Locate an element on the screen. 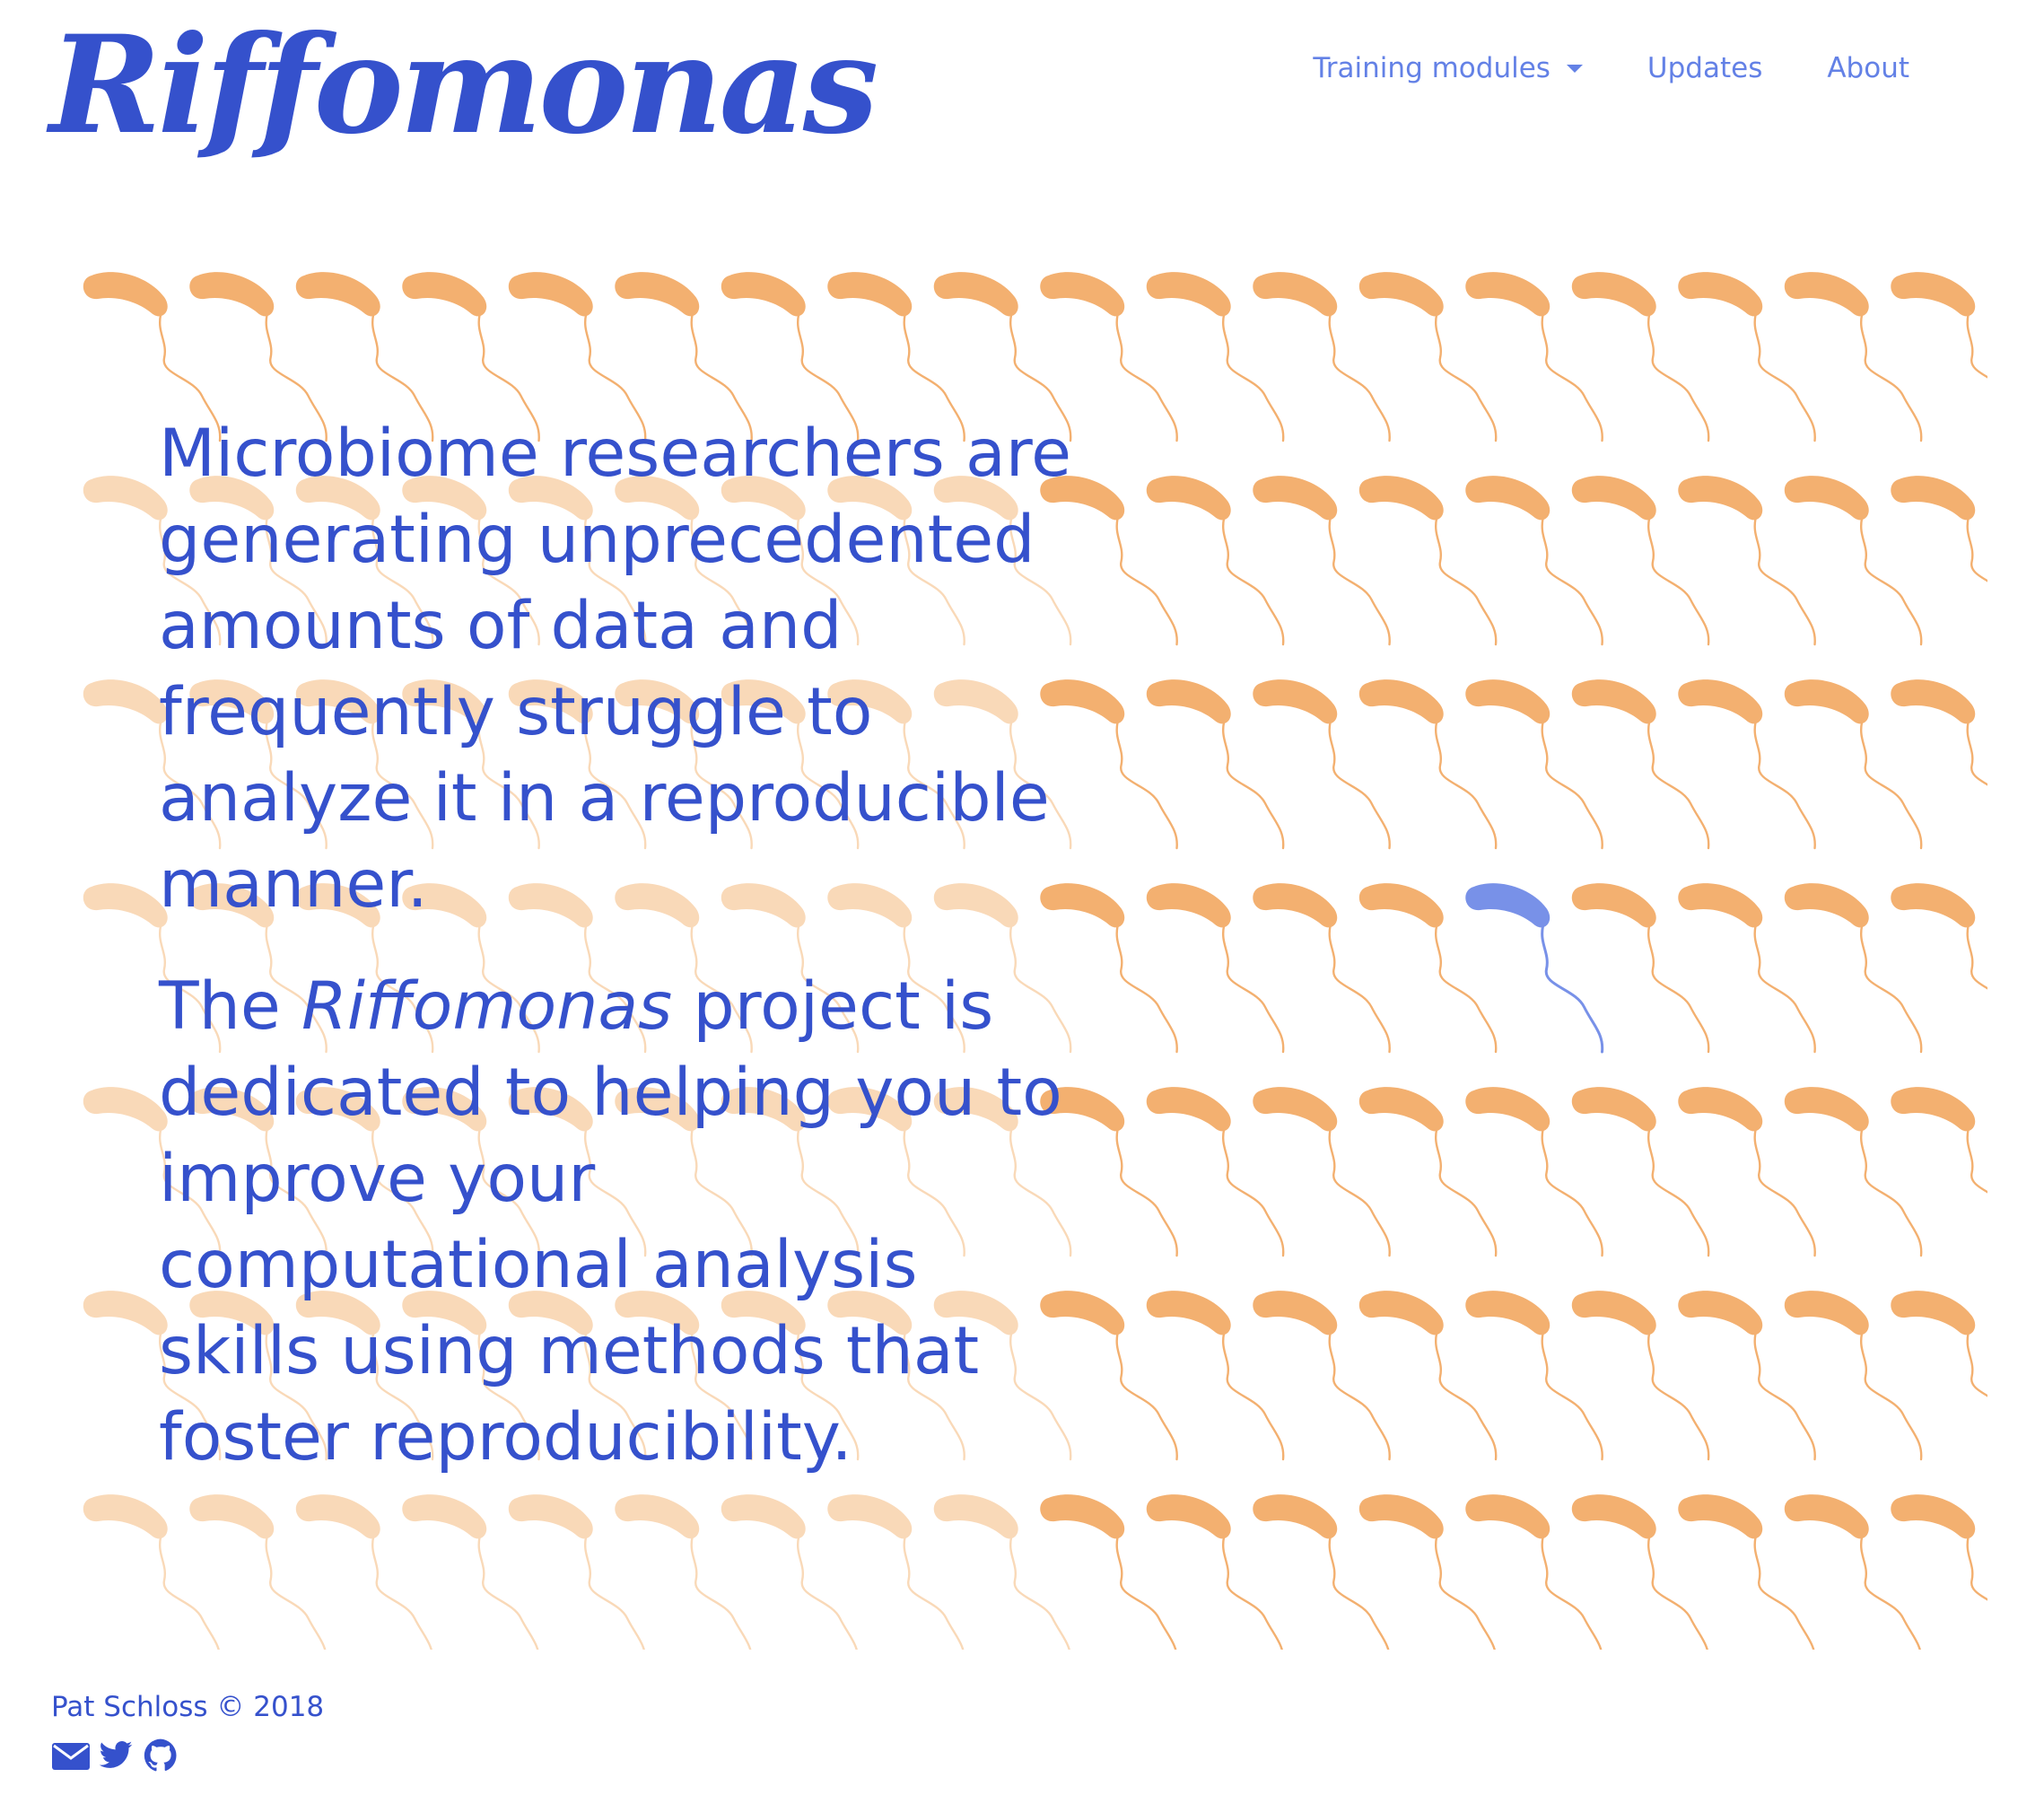  hero-paragraph-2-prefix: The is located at coordinates (230, 1006).